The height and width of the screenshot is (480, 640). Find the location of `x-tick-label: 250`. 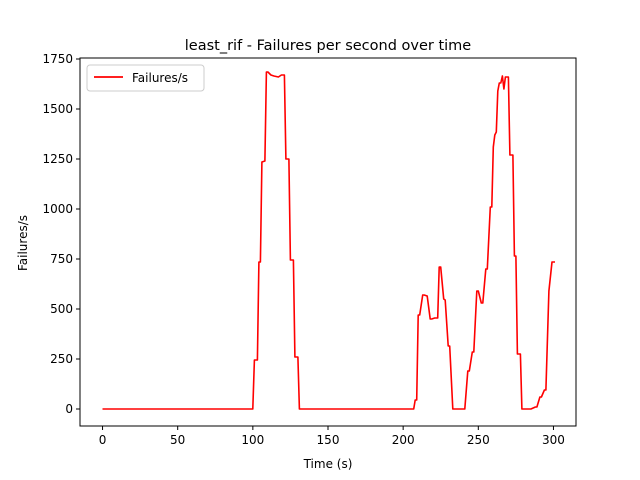

x-tick-label: 250 is located at coordinates (478, 440).